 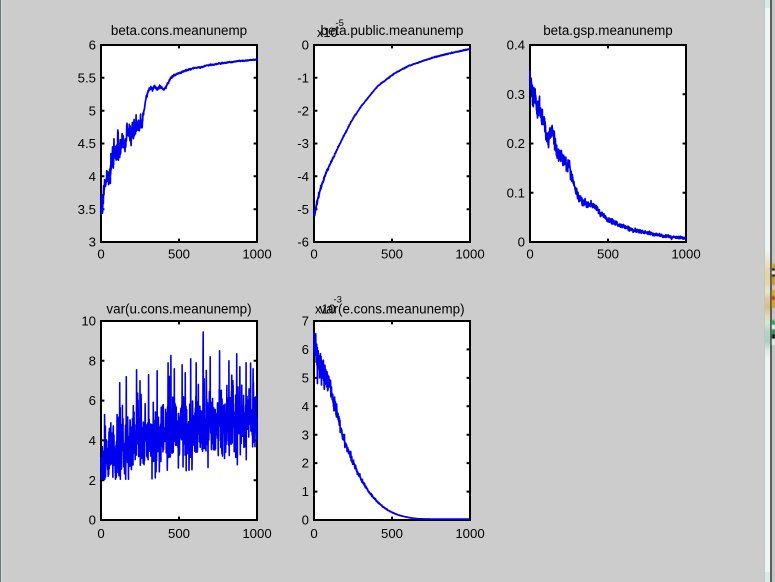 I want to click on svg-text: 3.5, so click(x=87, y=209).